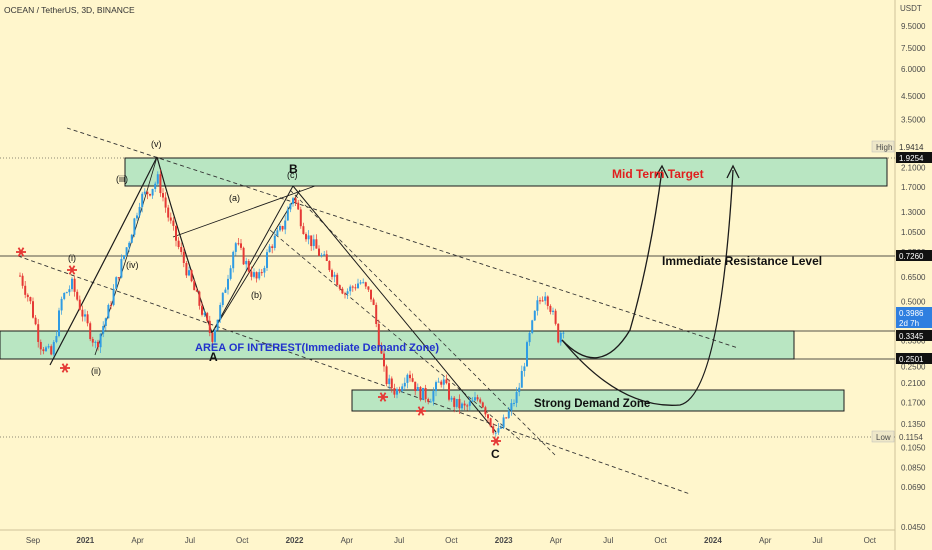 The image size is (932, 550). Describe the element at coordinates (394, 309) in the screenshot. I see `wave-b-c-line` at that location.